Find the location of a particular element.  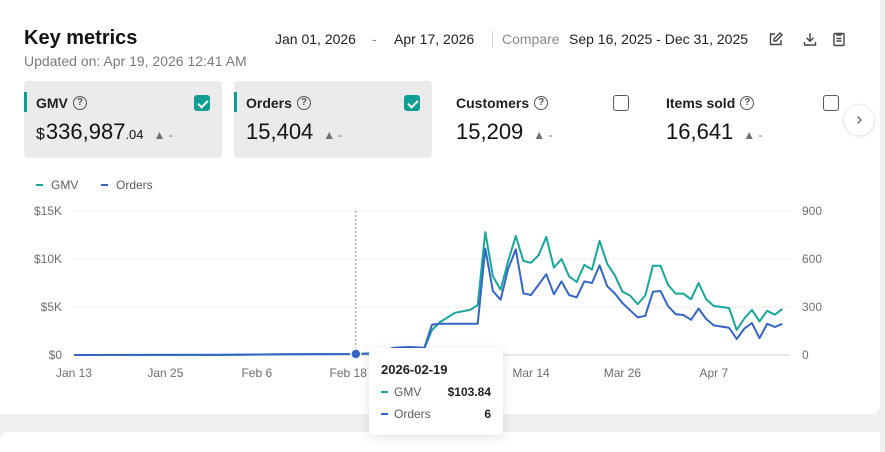

card-label-orders: Orders ? is located at coordinates (278, 103).